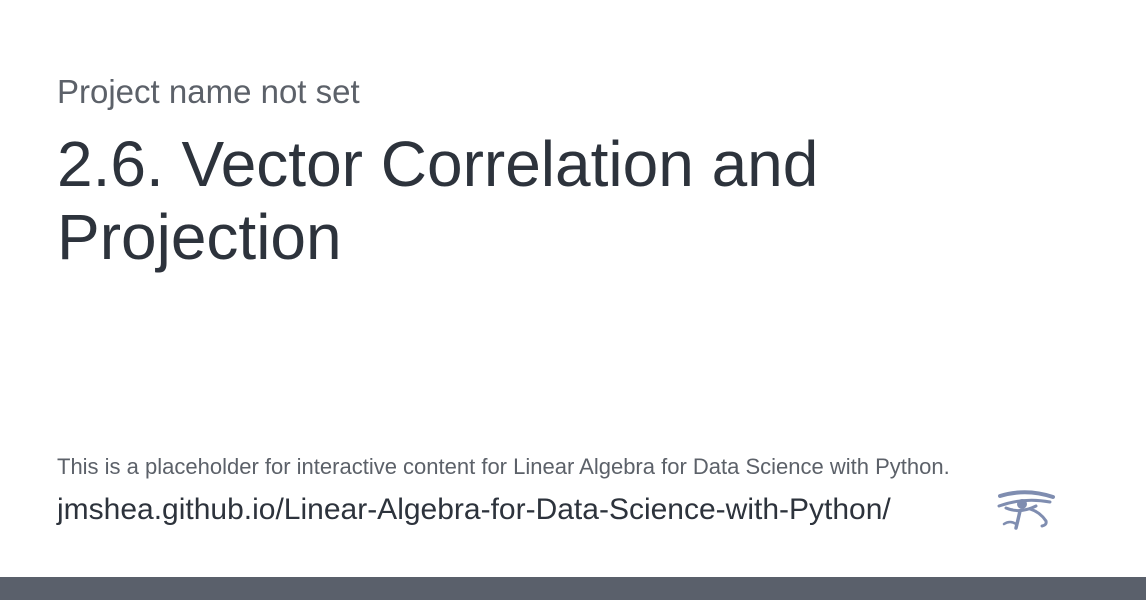 The height and width of the screenshot is (600, 1146). What do you see at coordinates (208, 91) in the screenshot?
I see `project-name: Project name not set` at bounding box center [208, 91].